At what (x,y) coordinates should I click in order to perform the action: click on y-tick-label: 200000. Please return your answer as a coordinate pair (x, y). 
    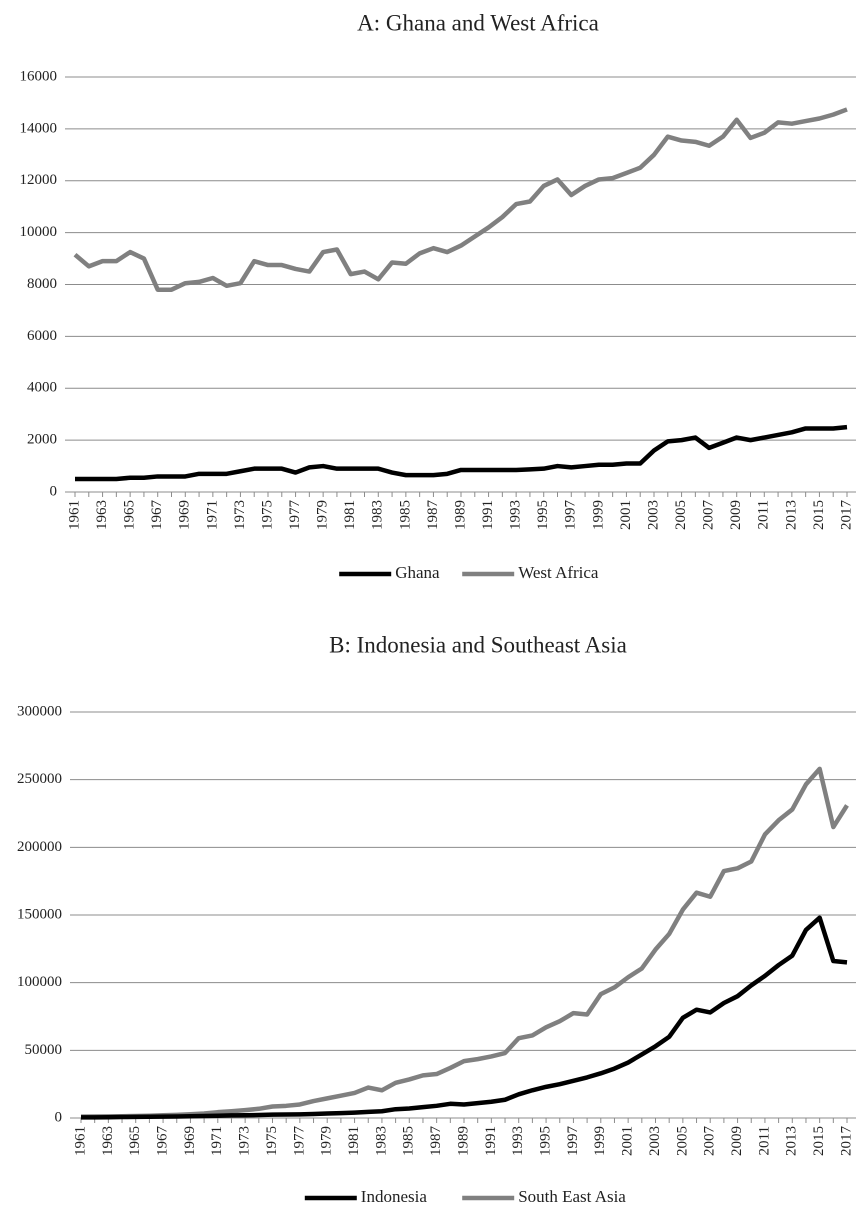
    Looking at the image, I should click on (39, 847).